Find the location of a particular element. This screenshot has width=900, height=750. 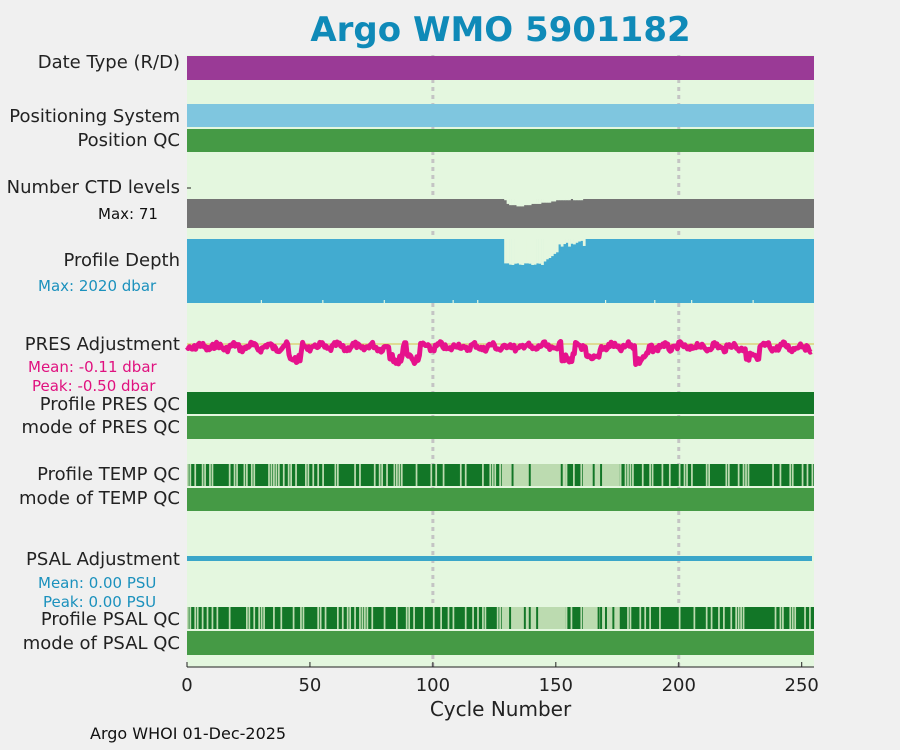

mode-pres-qc-band is located at coordinates (500, 427).